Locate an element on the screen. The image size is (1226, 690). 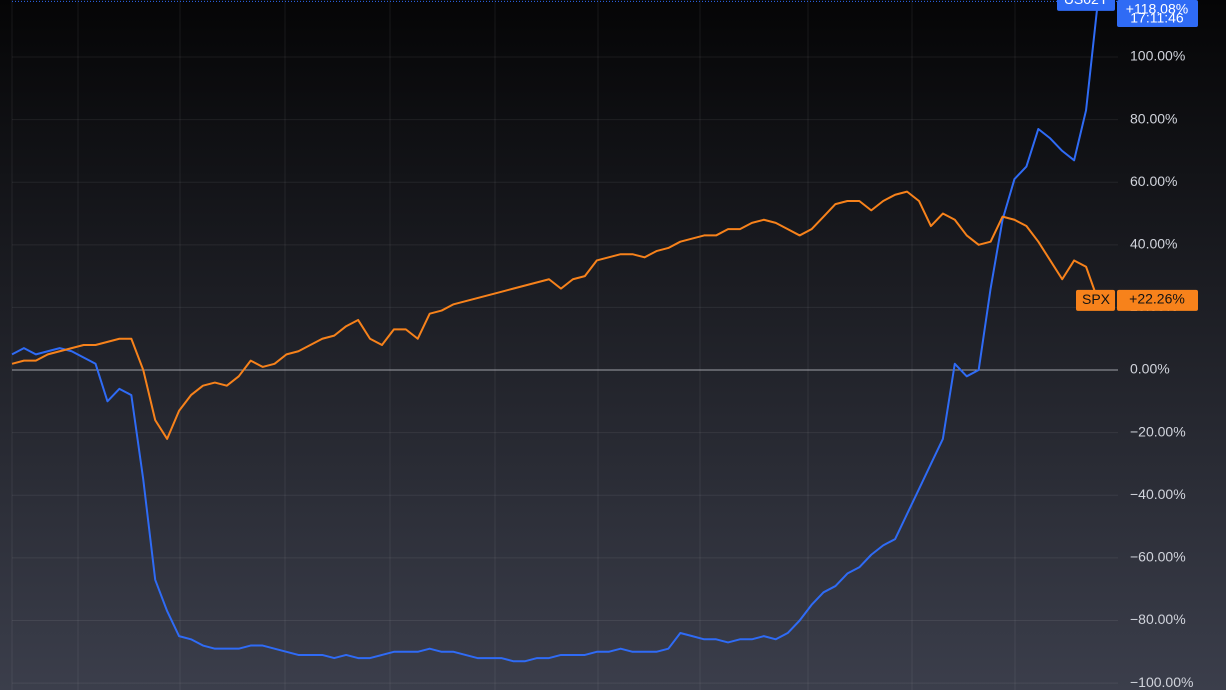
legend-label: SPX is located at coordinates (1096, 299).